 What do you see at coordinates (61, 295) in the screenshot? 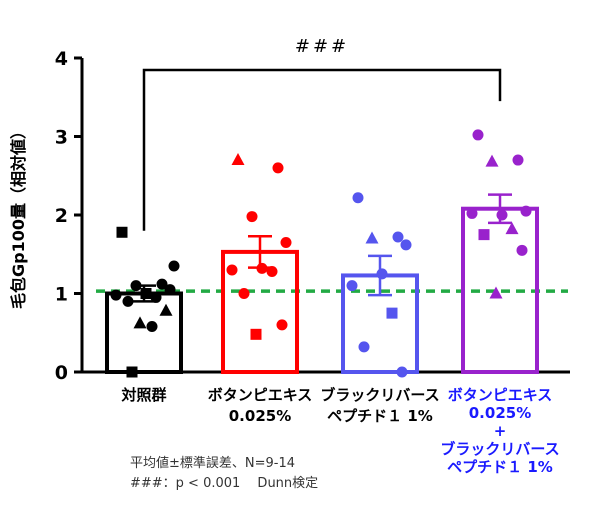
I see `y-tick-label: 1` at bounding box center [61, 295].